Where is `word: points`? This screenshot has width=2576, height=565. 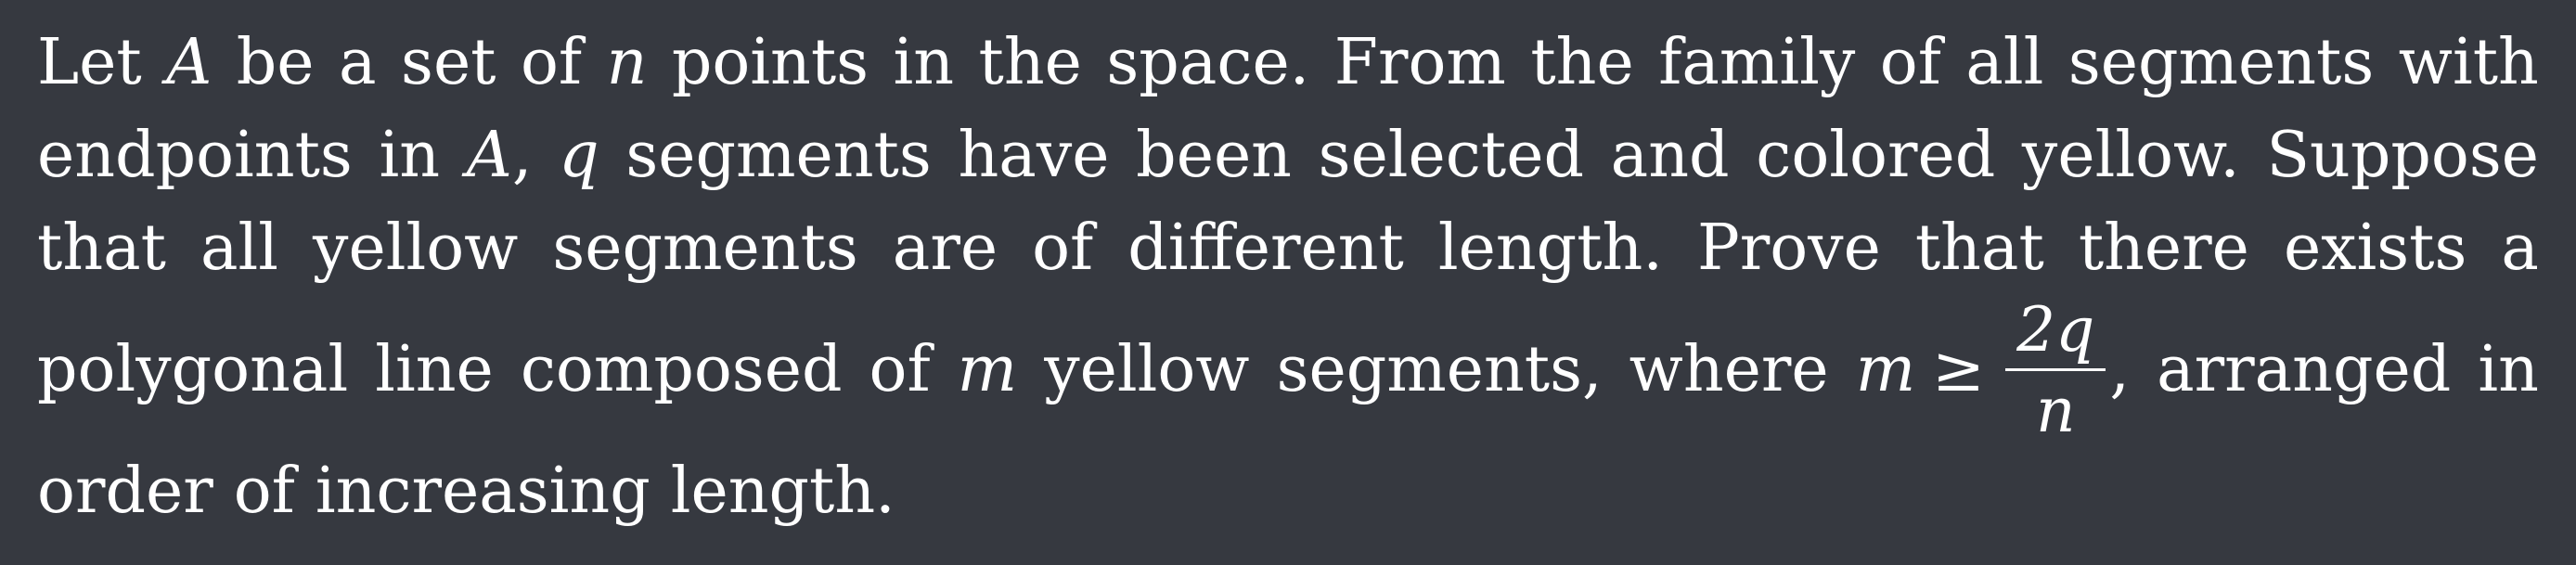 word: points is located at coordinates (770, 62).